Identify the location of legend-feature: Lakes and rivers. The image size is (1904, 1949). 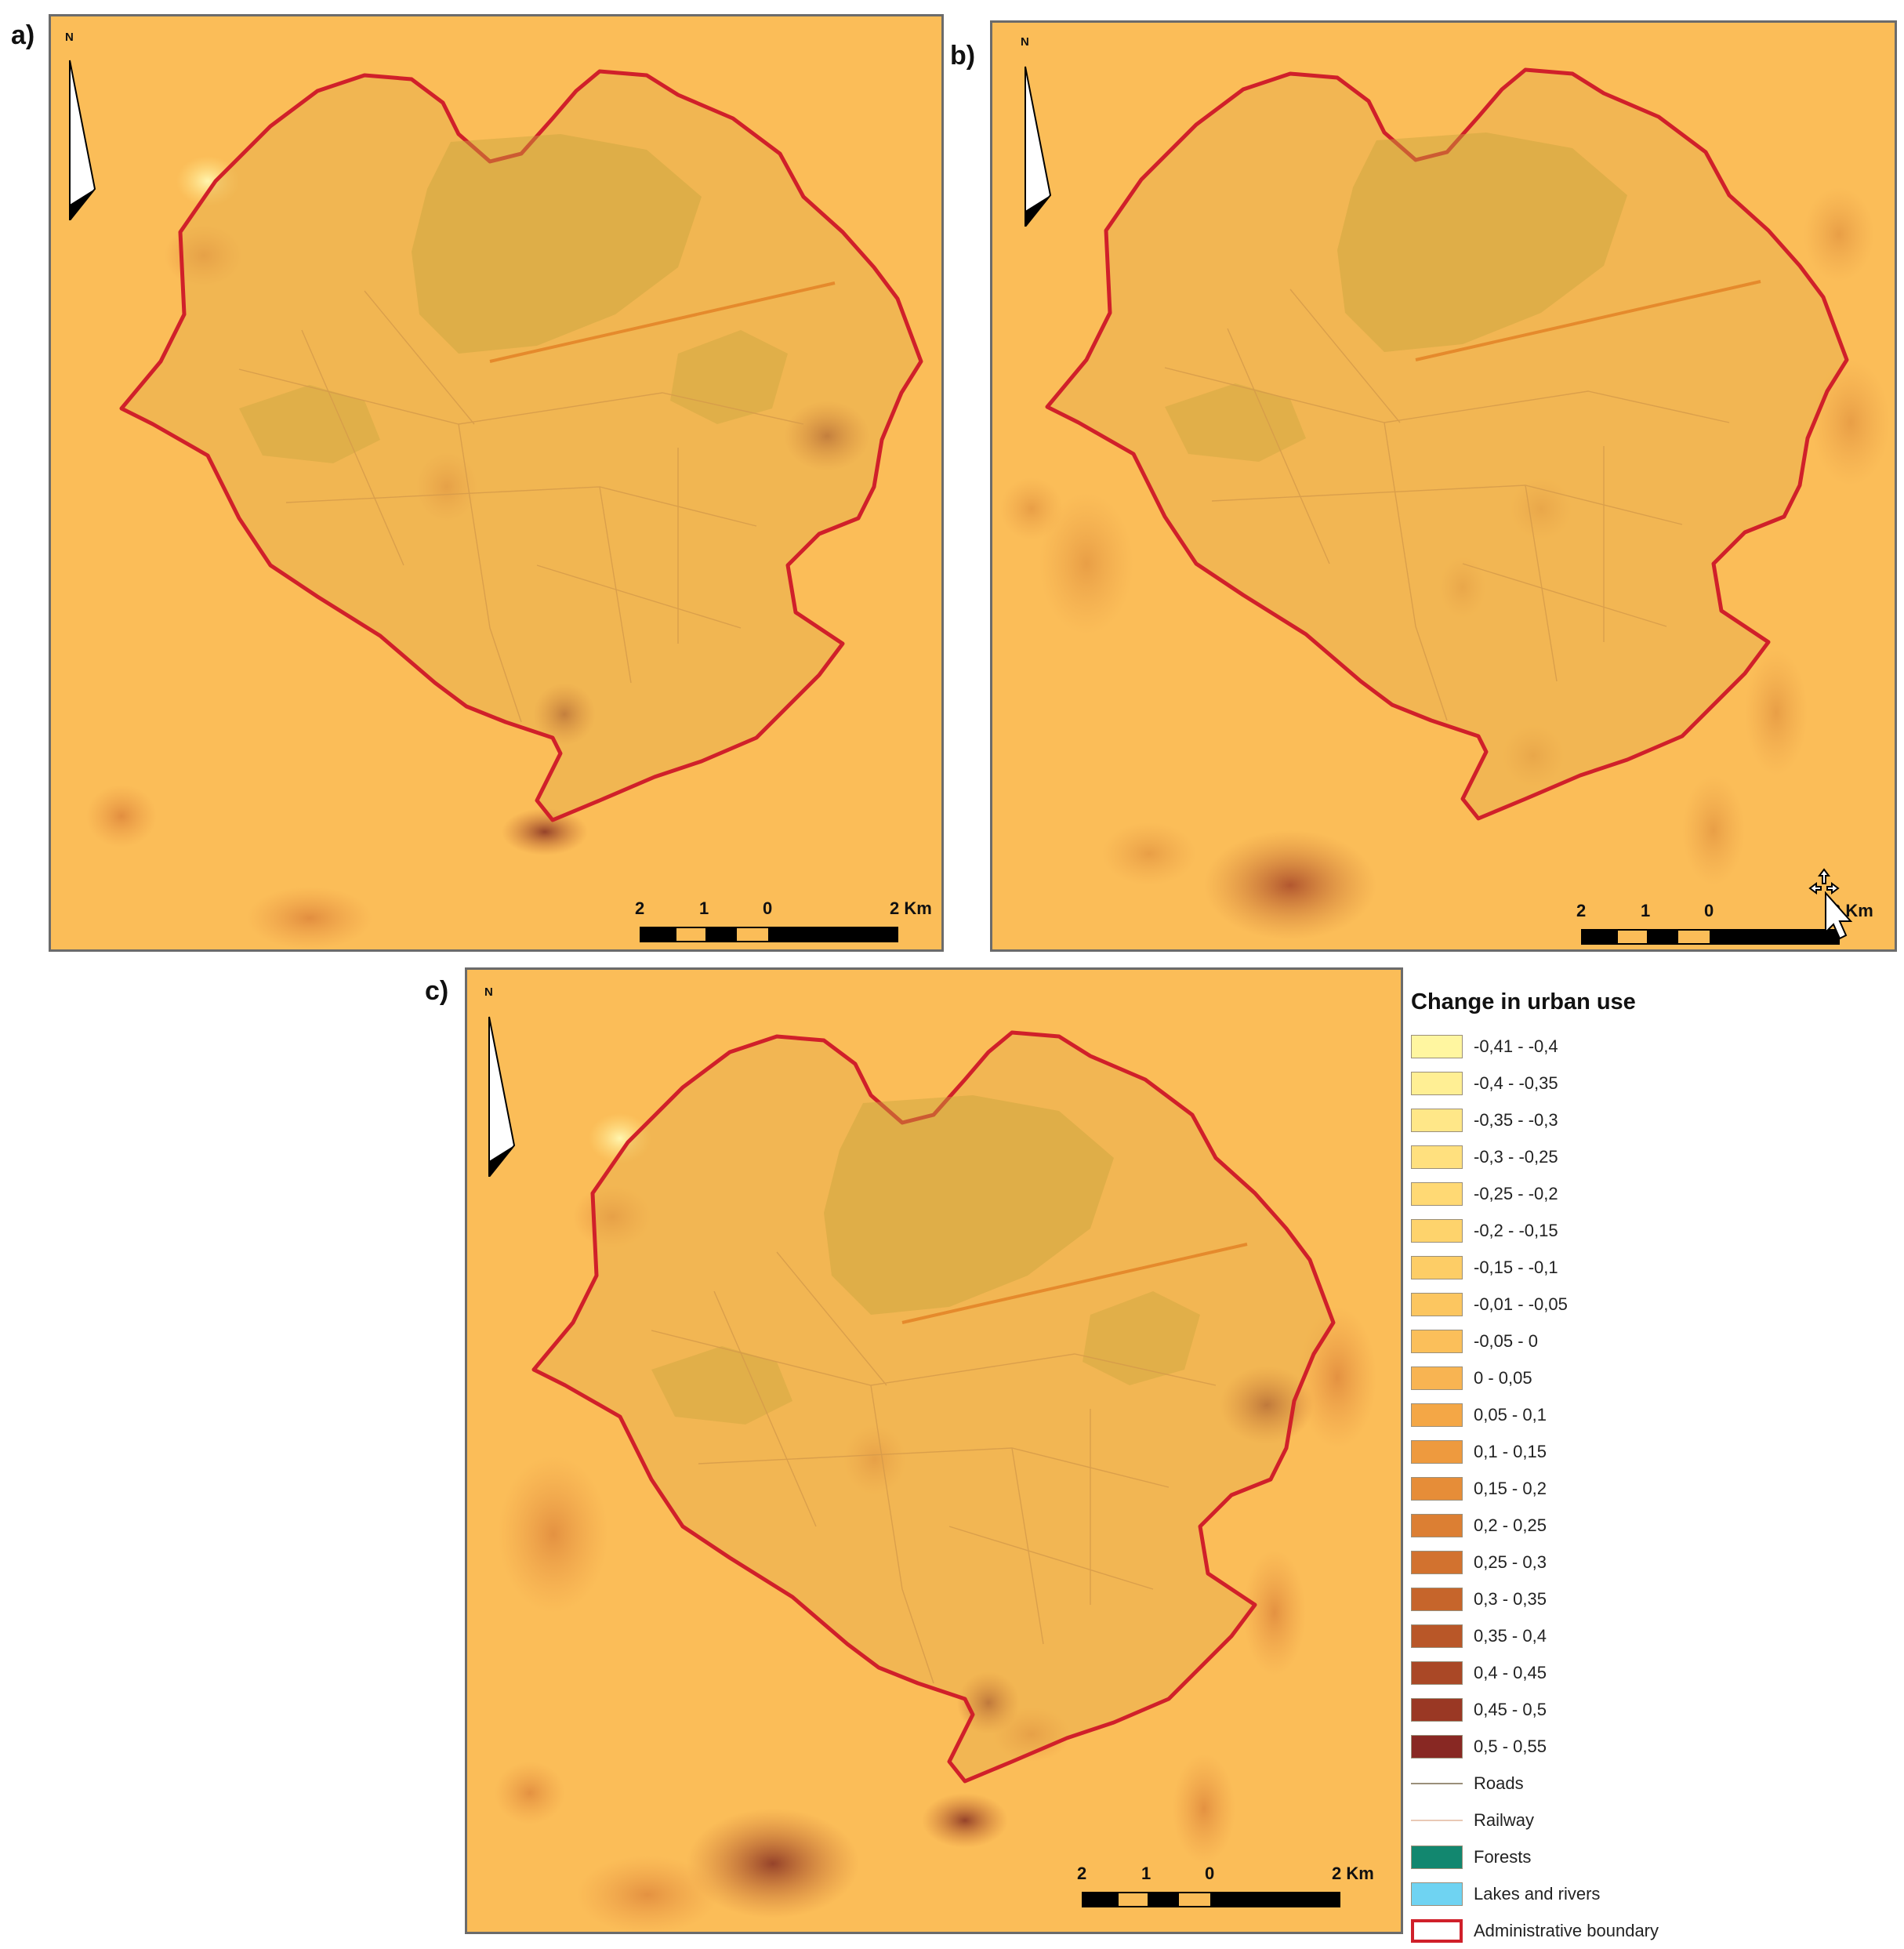
(1646, 1894).